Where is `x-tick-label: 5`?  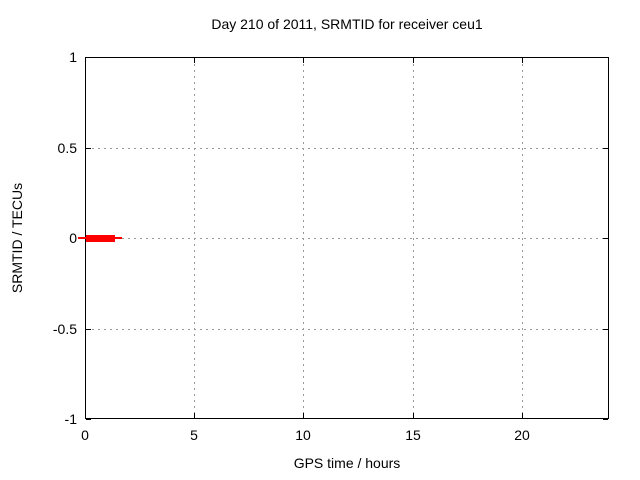
x-tick-label: 5 is located at coordinates (194, 435).